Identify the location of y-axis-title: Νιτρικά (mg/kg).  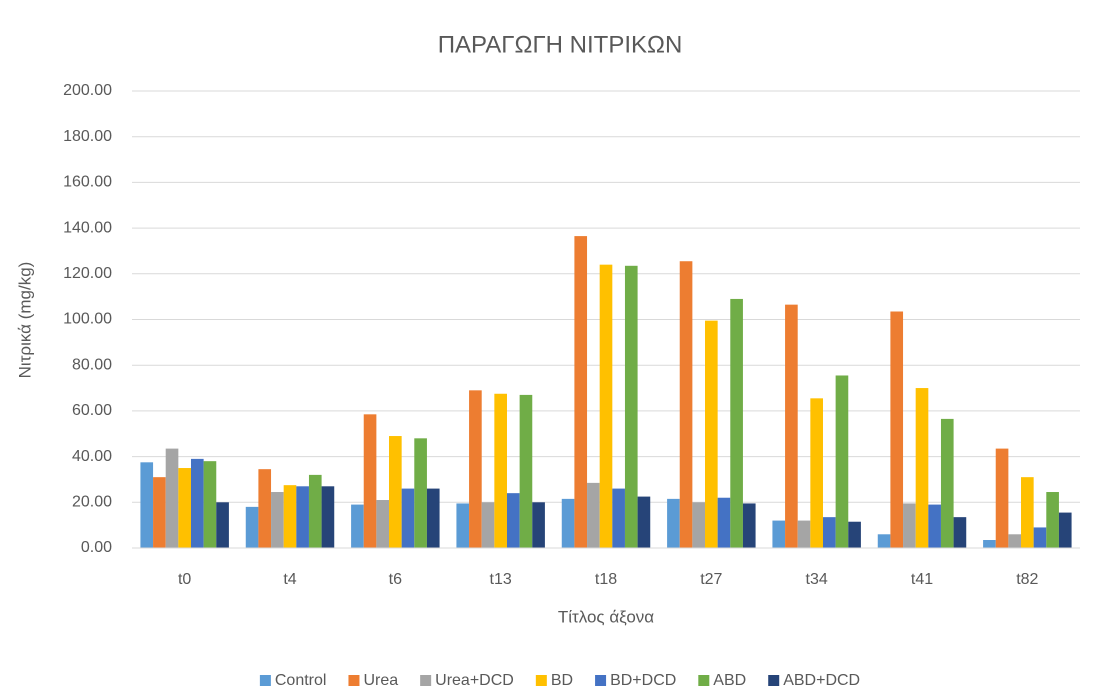
(24, 320).